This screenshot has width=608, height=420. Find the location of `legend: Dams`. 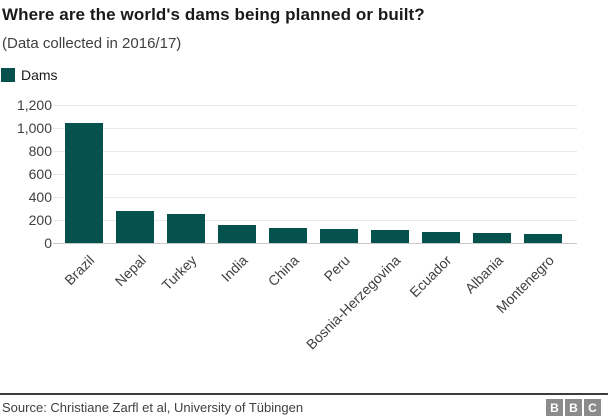

legend: Dams is located at coordinates (29, 75).